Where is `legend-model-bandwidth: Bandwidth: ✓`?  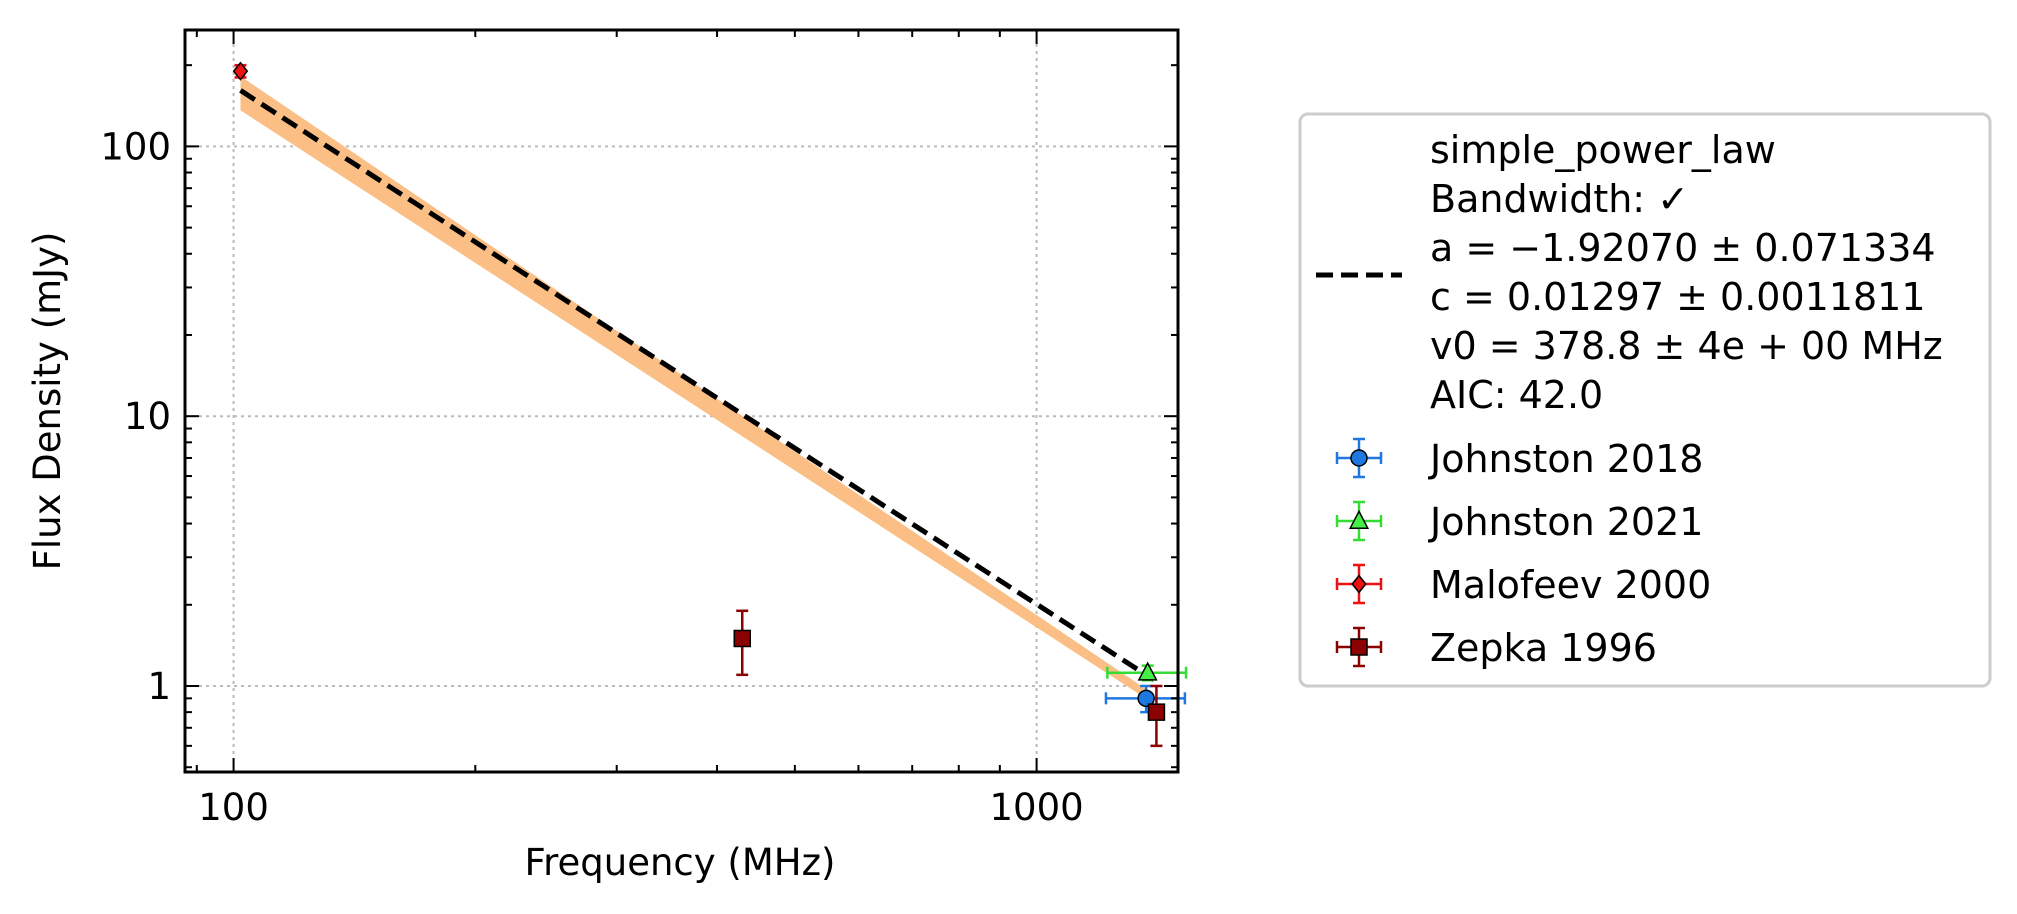
legend-model-bandwidth: Bandwidth: ✓ is located at coordinates (1559, 199).